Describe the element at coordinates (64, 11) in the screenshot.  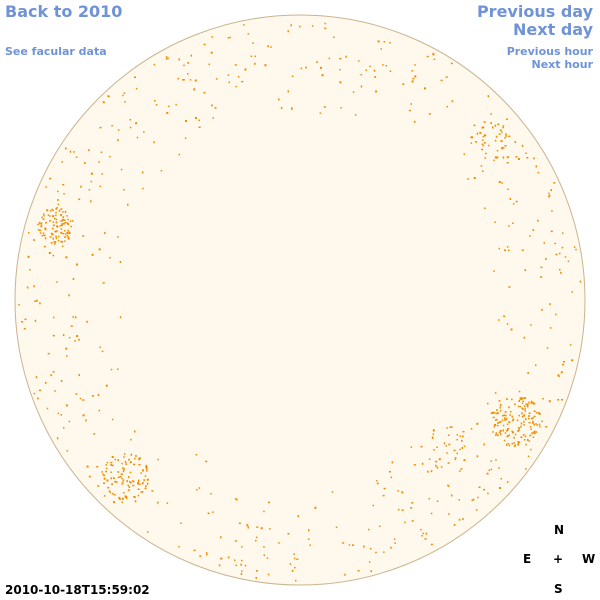
I see `back-to-year-link: Back to 2010` at that location.